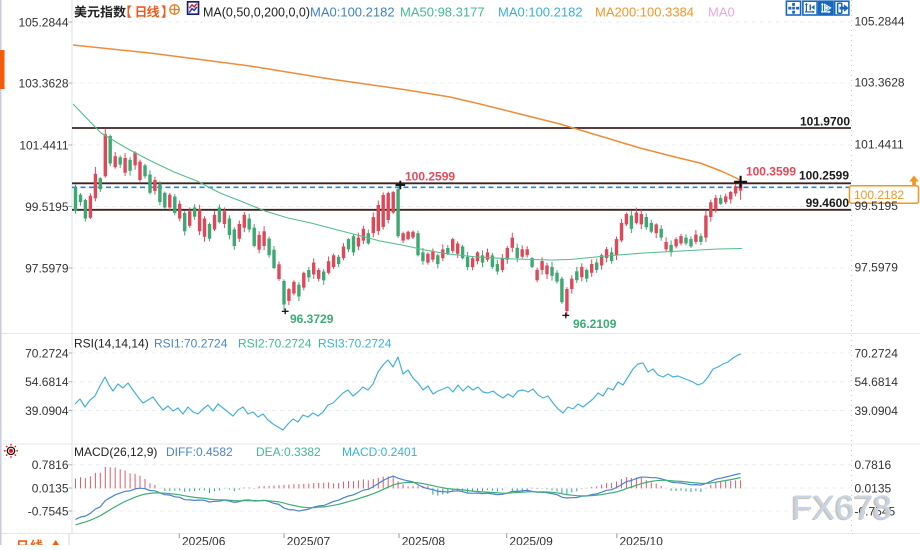 This screenshot has width=920, height=550. What do you see at coordinates (825, 122) in the screenshot?
I see `svg-text: 101.9700` at bounding box center [825, 122].